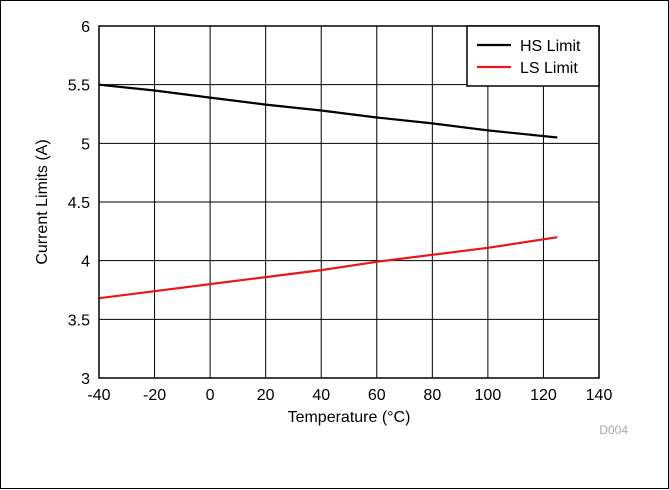  Describe the element at coordinates (432, 395) in the screenshot. I see `x-tick-label: 80` at that location.